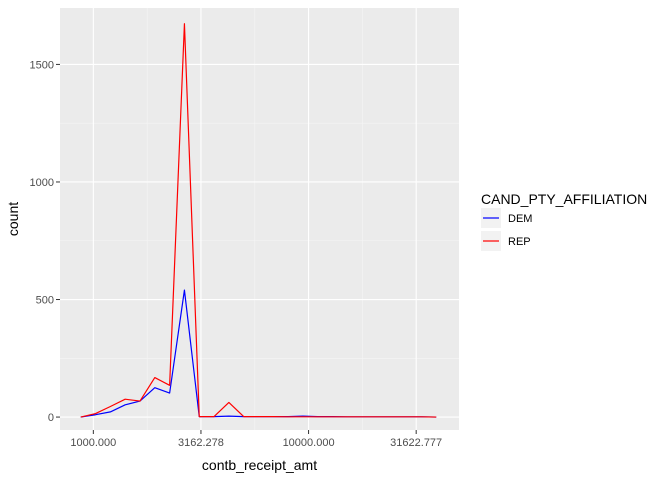 The height and width of the screenshot is (480, 672). What do you see at coordinates (506, 229) in the screenshot?
I see `legend-keys: DEM REP` at bounding box center [506, 229].